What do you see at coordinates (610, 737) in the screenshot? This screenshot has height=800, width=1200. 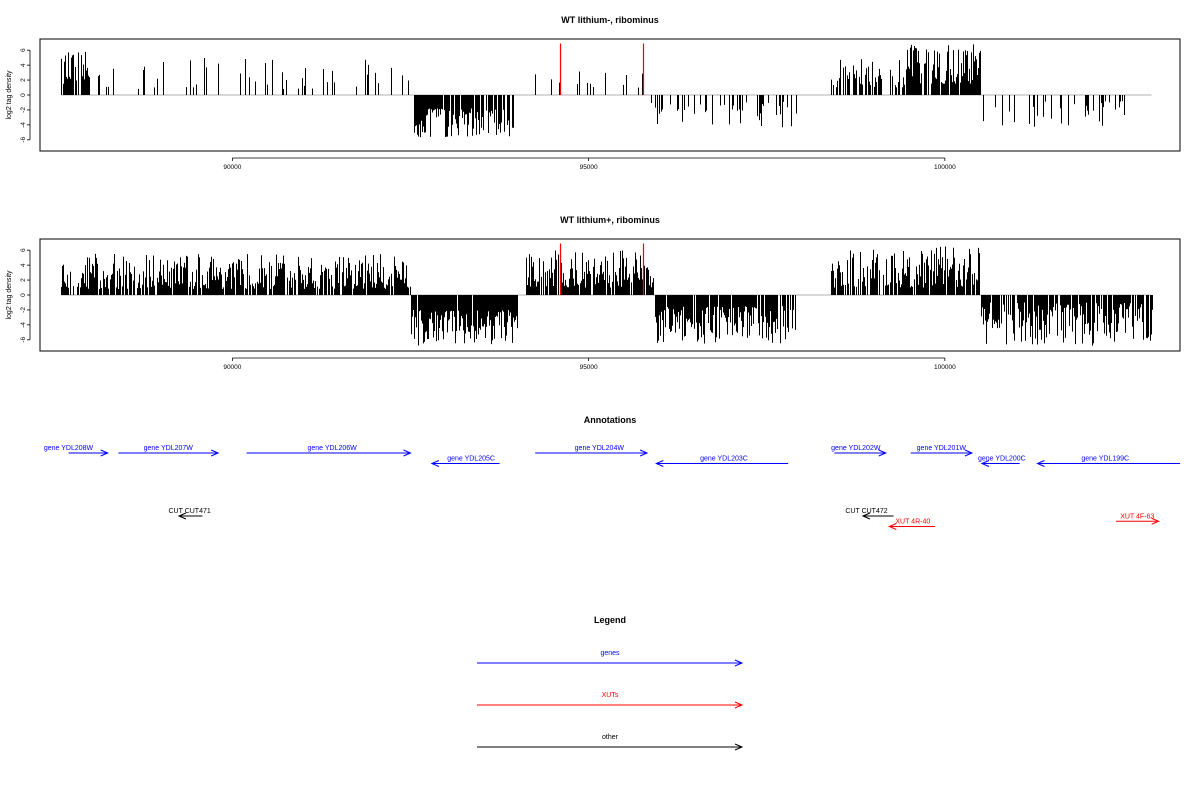 I see `legend-label: other` at bounding box center [610, 737].